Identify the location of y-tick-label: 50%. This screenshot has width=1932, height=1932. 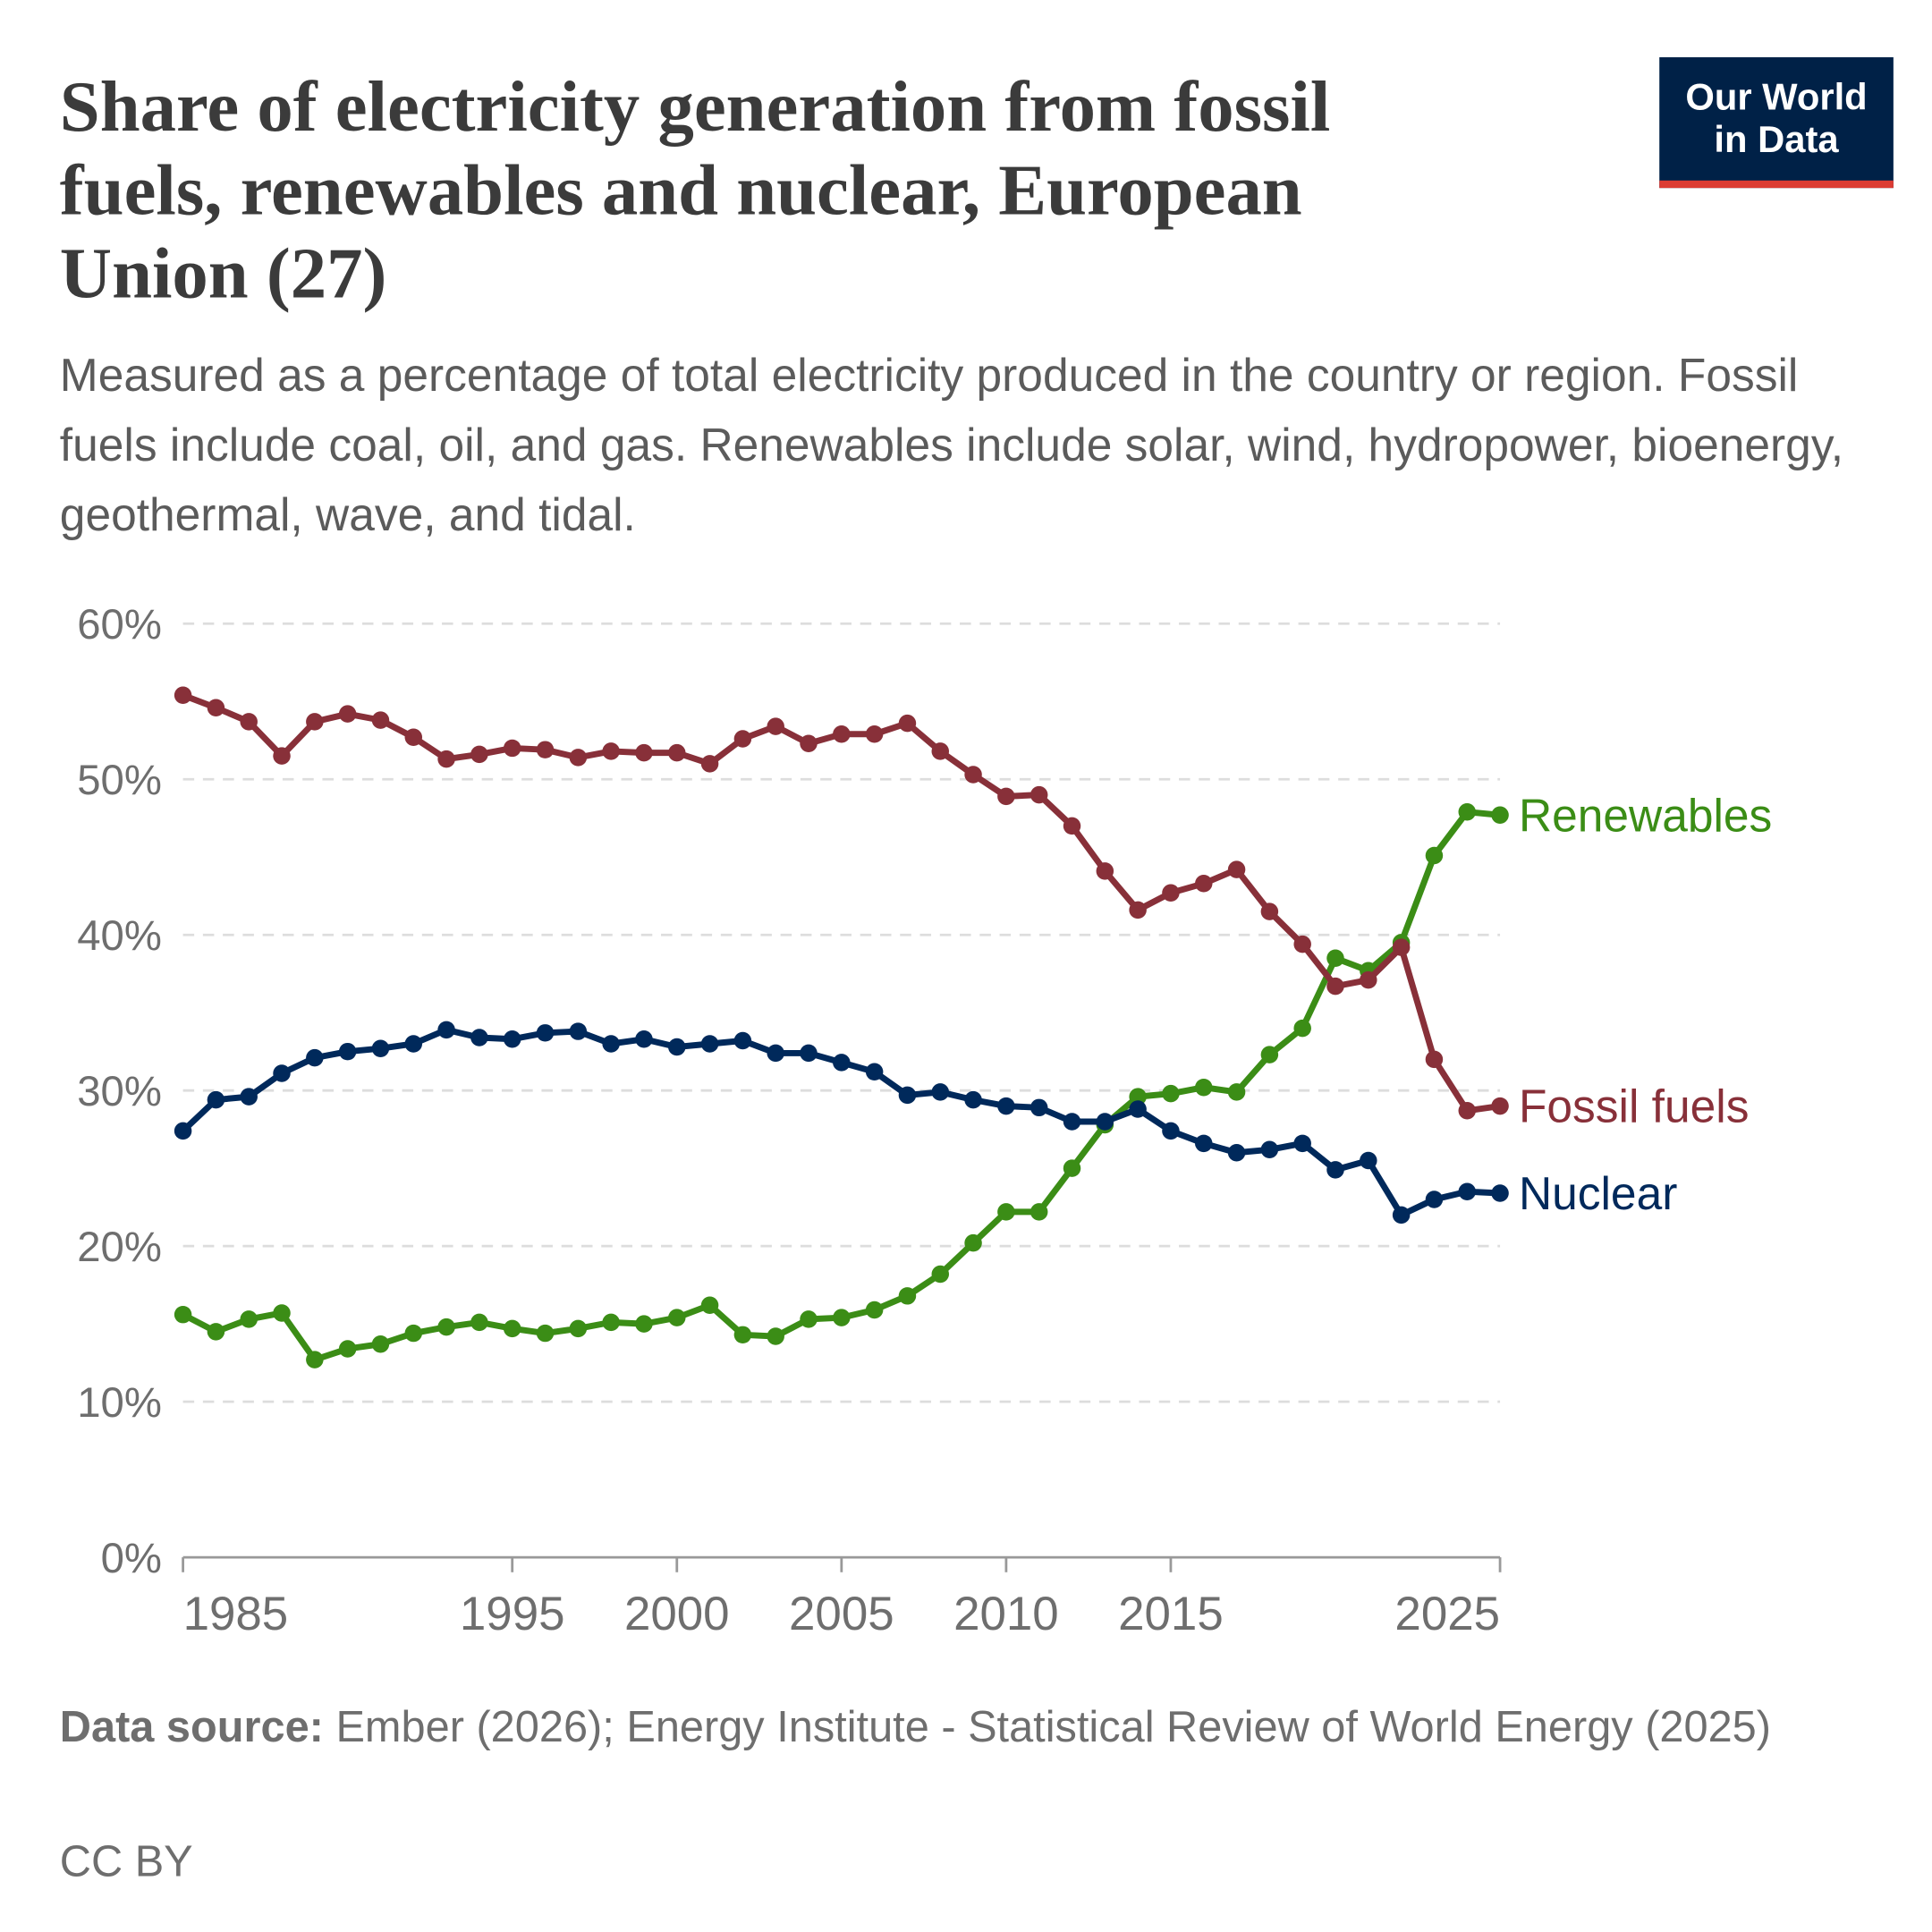
(119, 780).